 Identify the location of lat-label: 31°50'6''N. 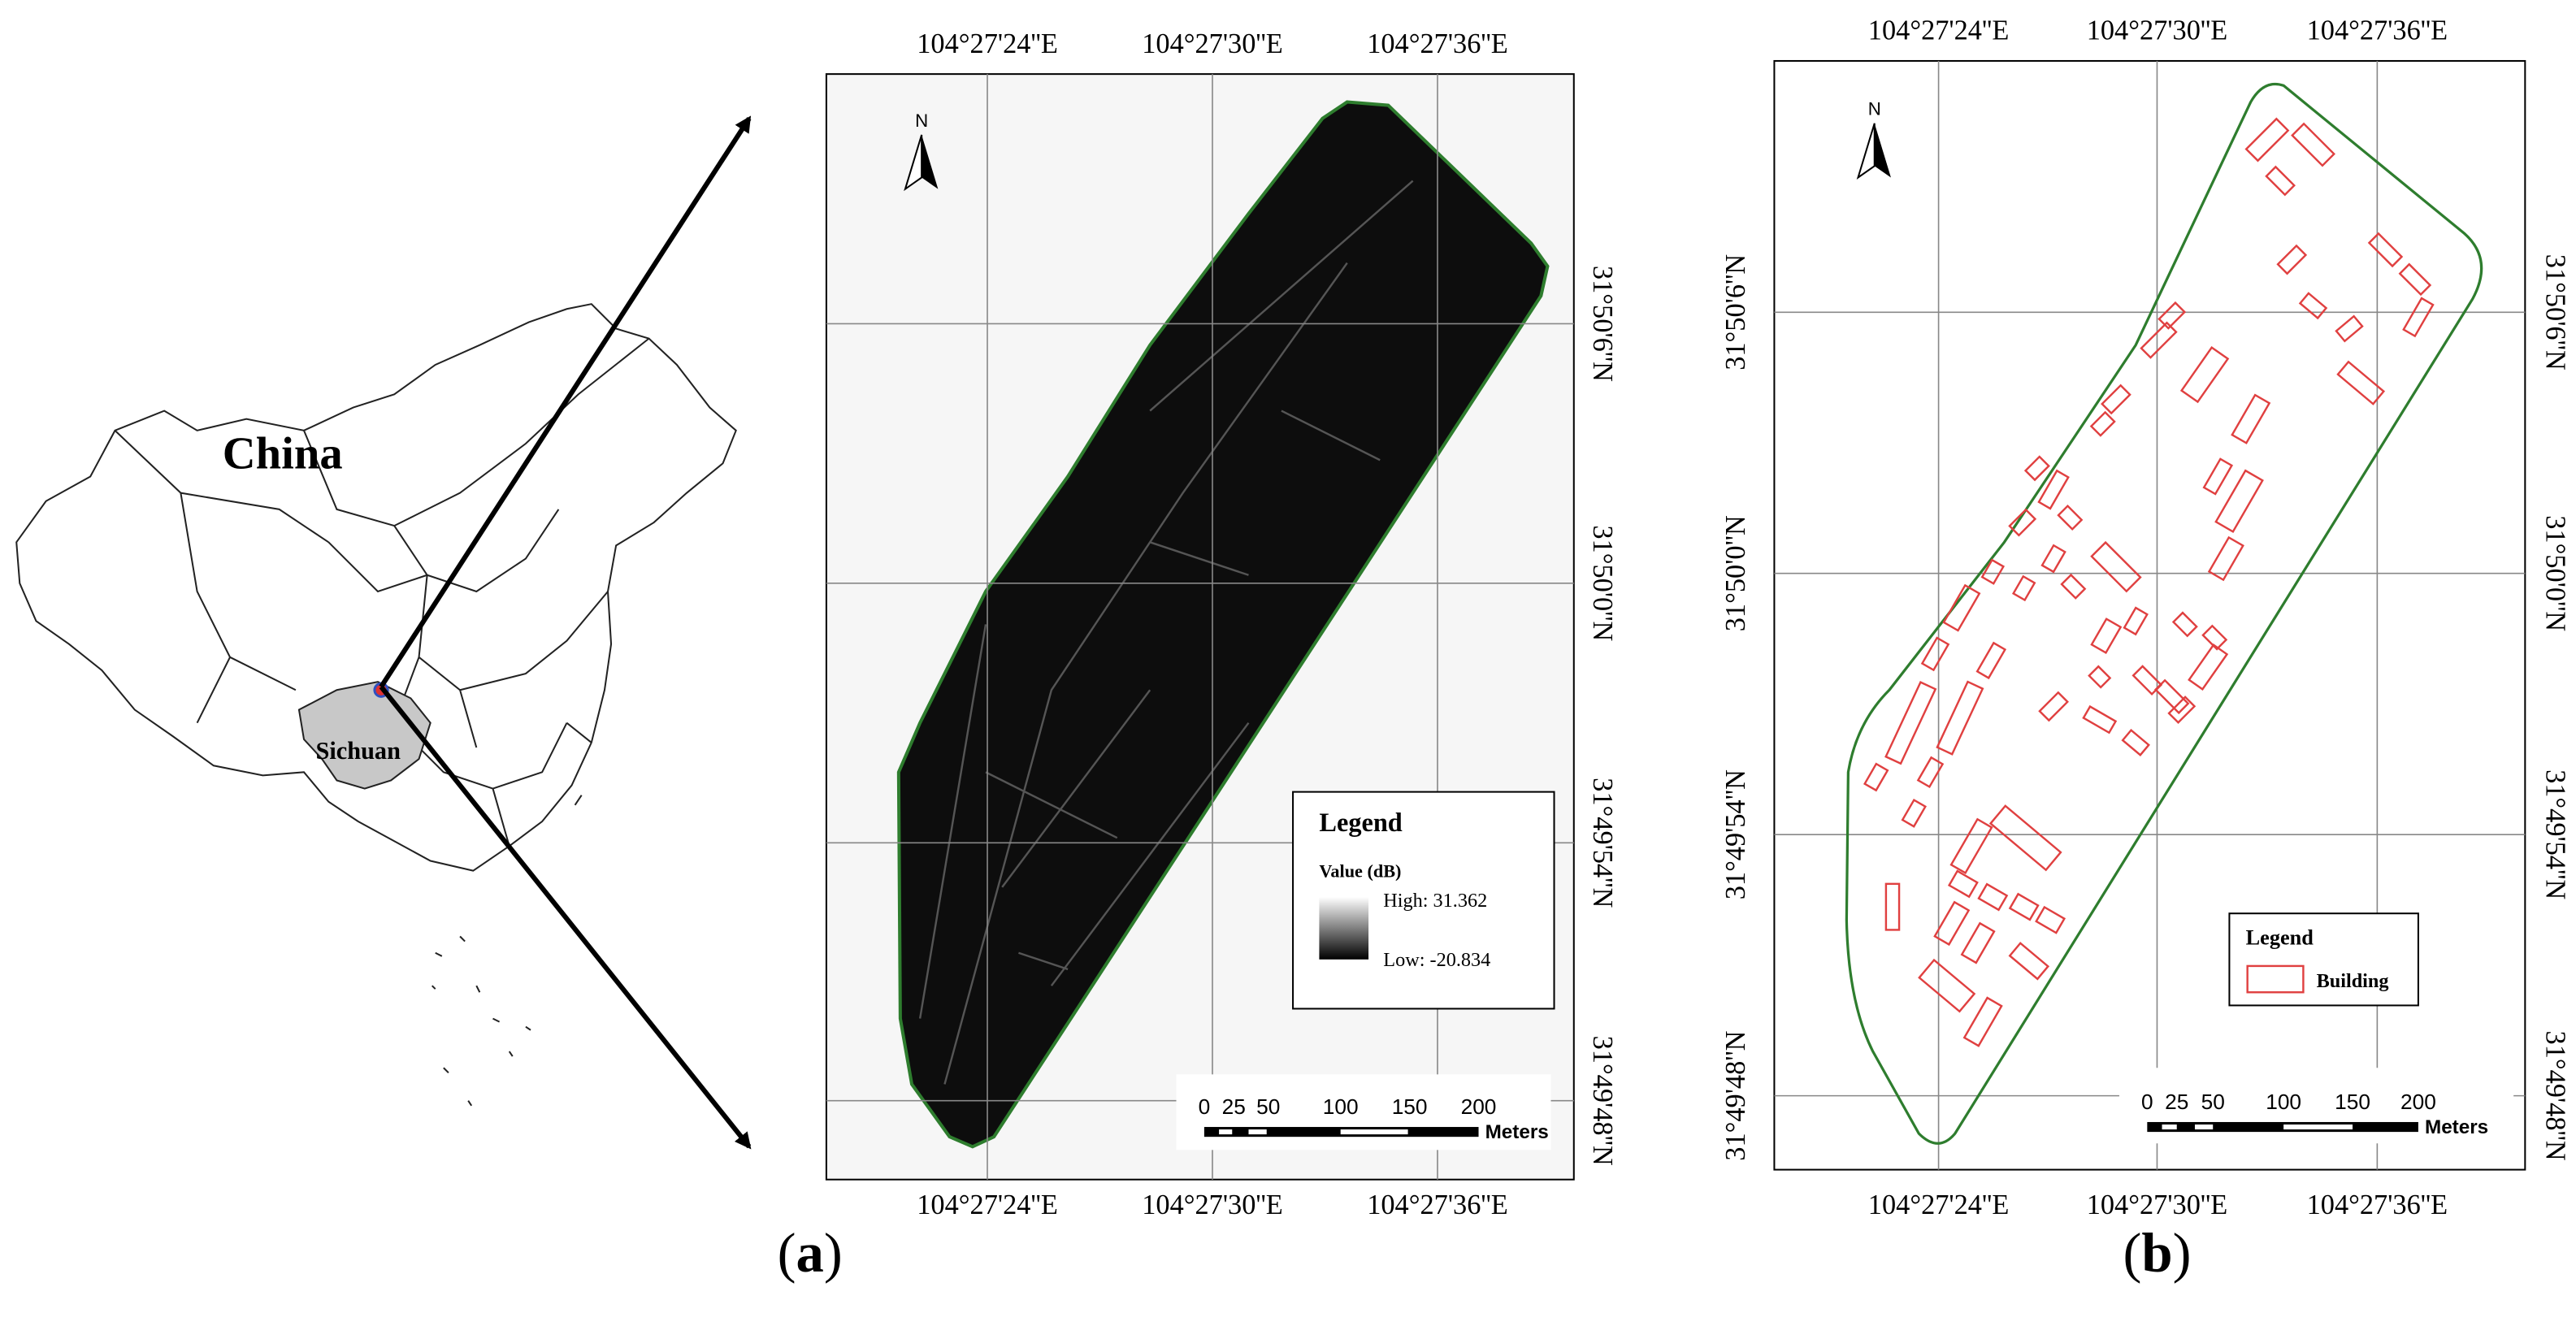
(1602, 324).